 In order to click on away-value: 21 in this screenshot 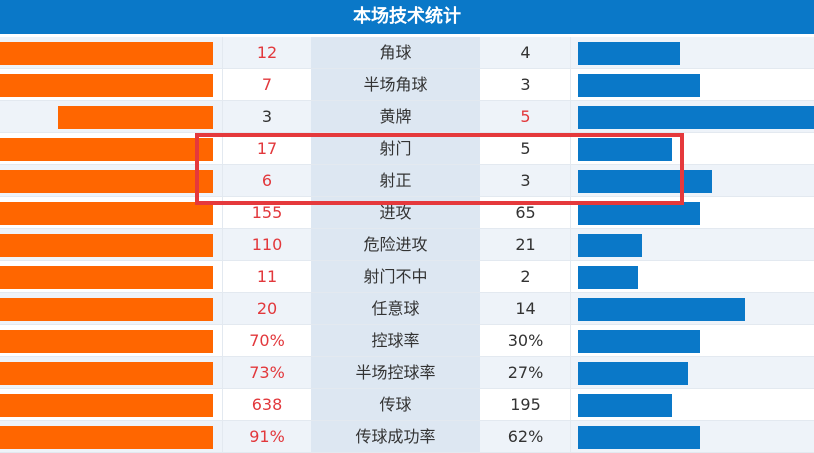, I will do `click(526, 244)`.